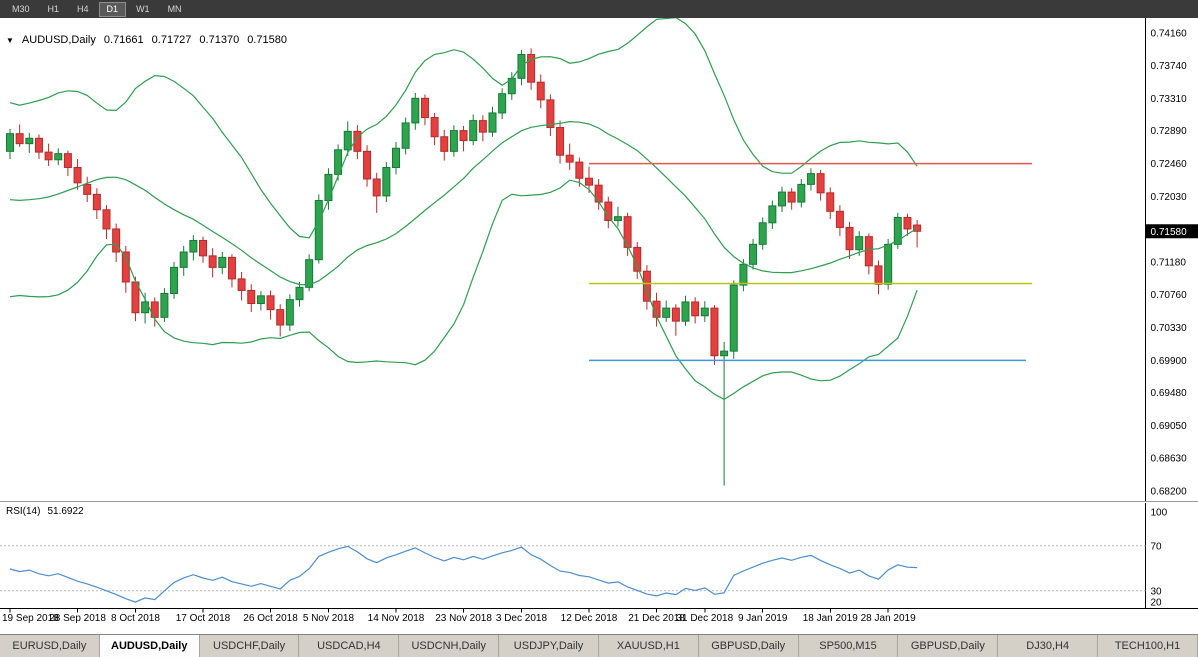 This screenshot has height=657, width=1198. What do you see at coordinates (1169, 492) in the screenshot?
I see `price-axis-label: 0.68200` at bounding box center [1169, 492].